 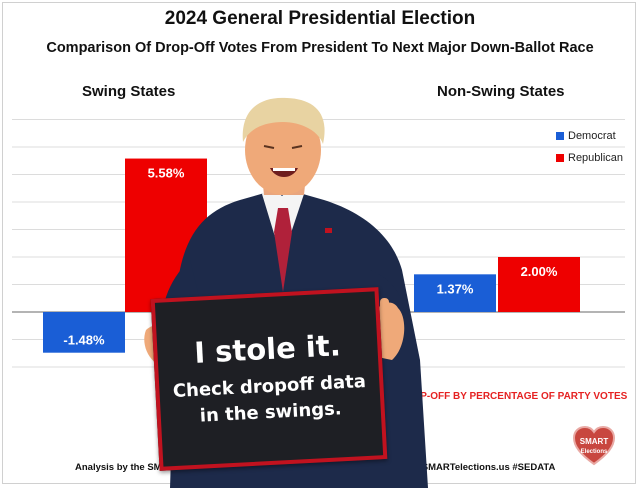 I want to click on footer-credit: Analysis by the SM, so click(x=118, y=467).